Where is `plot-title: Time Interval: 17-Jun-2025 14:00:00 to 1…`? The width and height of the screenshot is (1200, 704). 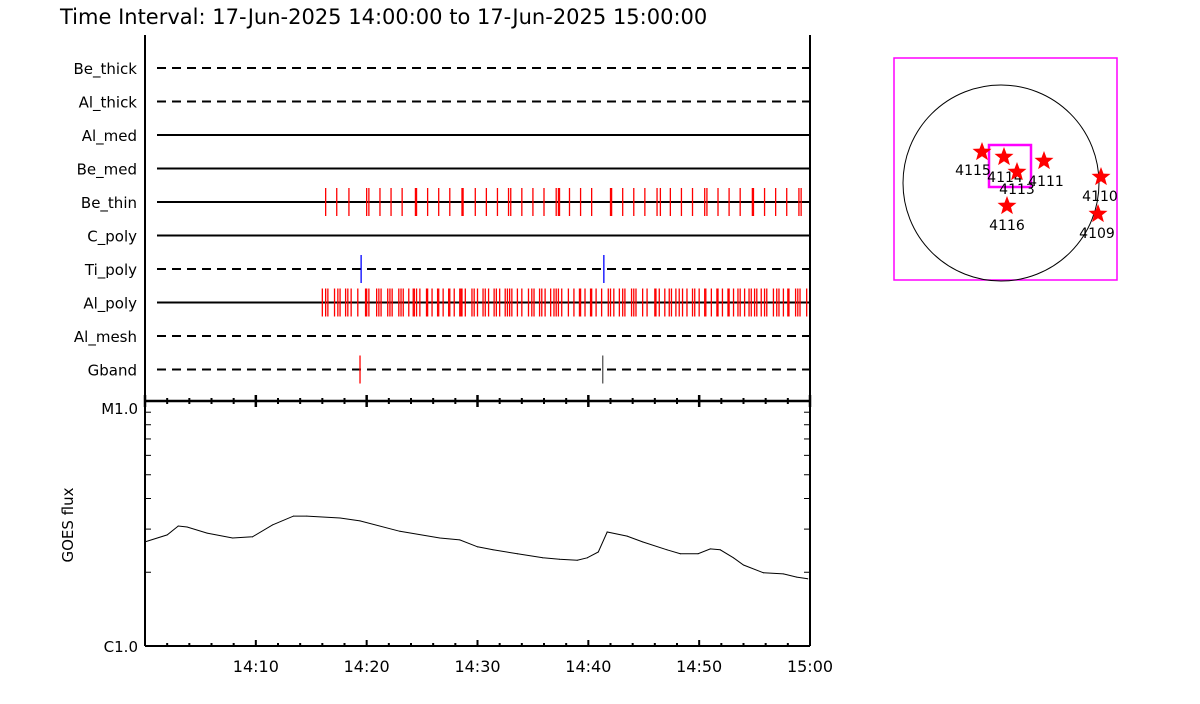
plot-title: Time Interval: 17-Jun-2025 14:00:00 to 1… is located at coordinates (383, 17).